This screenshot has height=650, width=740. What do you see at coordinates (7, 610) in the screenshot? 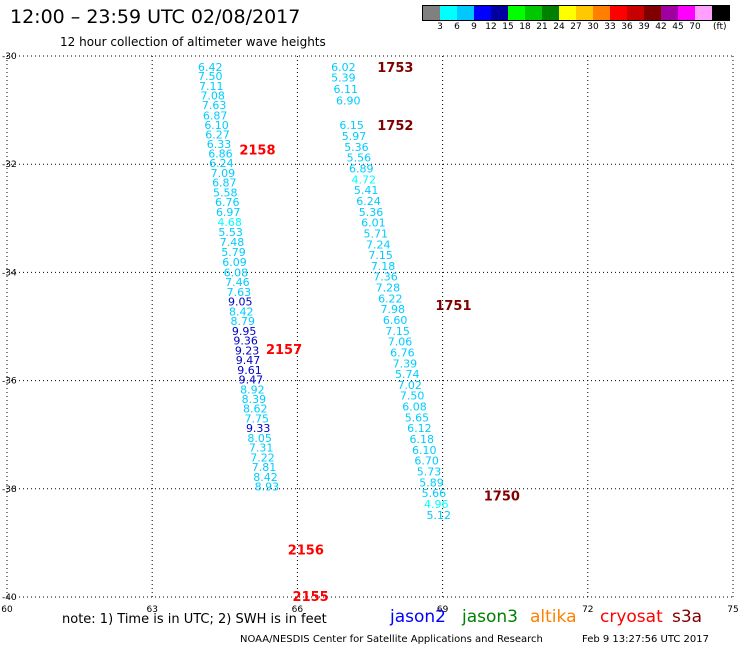
I see `x-tick-label: 60` at bounding box center [7, 610].